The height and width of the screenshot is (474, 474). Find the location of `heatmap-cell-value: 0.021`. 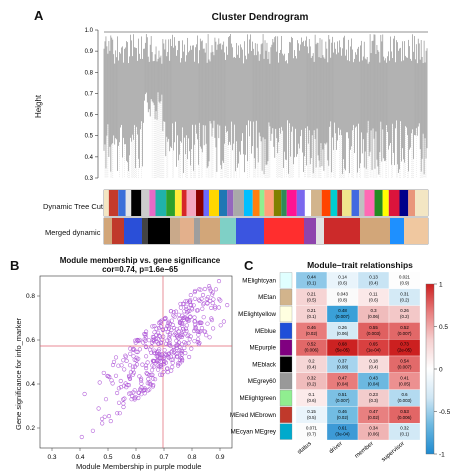

heatmap-cell-value: 0.021 is located at coordinates (405, 277).